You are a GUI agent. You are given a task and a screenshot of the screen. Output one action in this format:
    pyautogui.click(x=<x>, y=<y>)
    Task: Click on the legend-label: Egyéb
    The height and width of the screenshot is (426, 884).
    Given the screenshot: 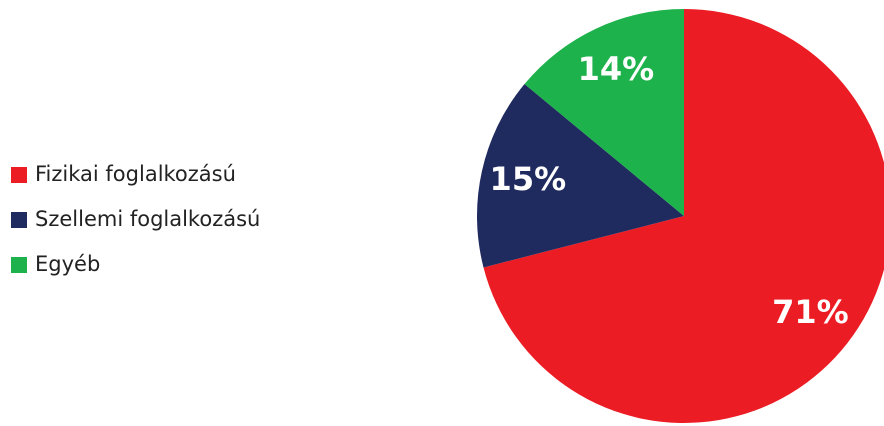 What is the action you would take?
    pyautogui.click(x=67, y=264)
    